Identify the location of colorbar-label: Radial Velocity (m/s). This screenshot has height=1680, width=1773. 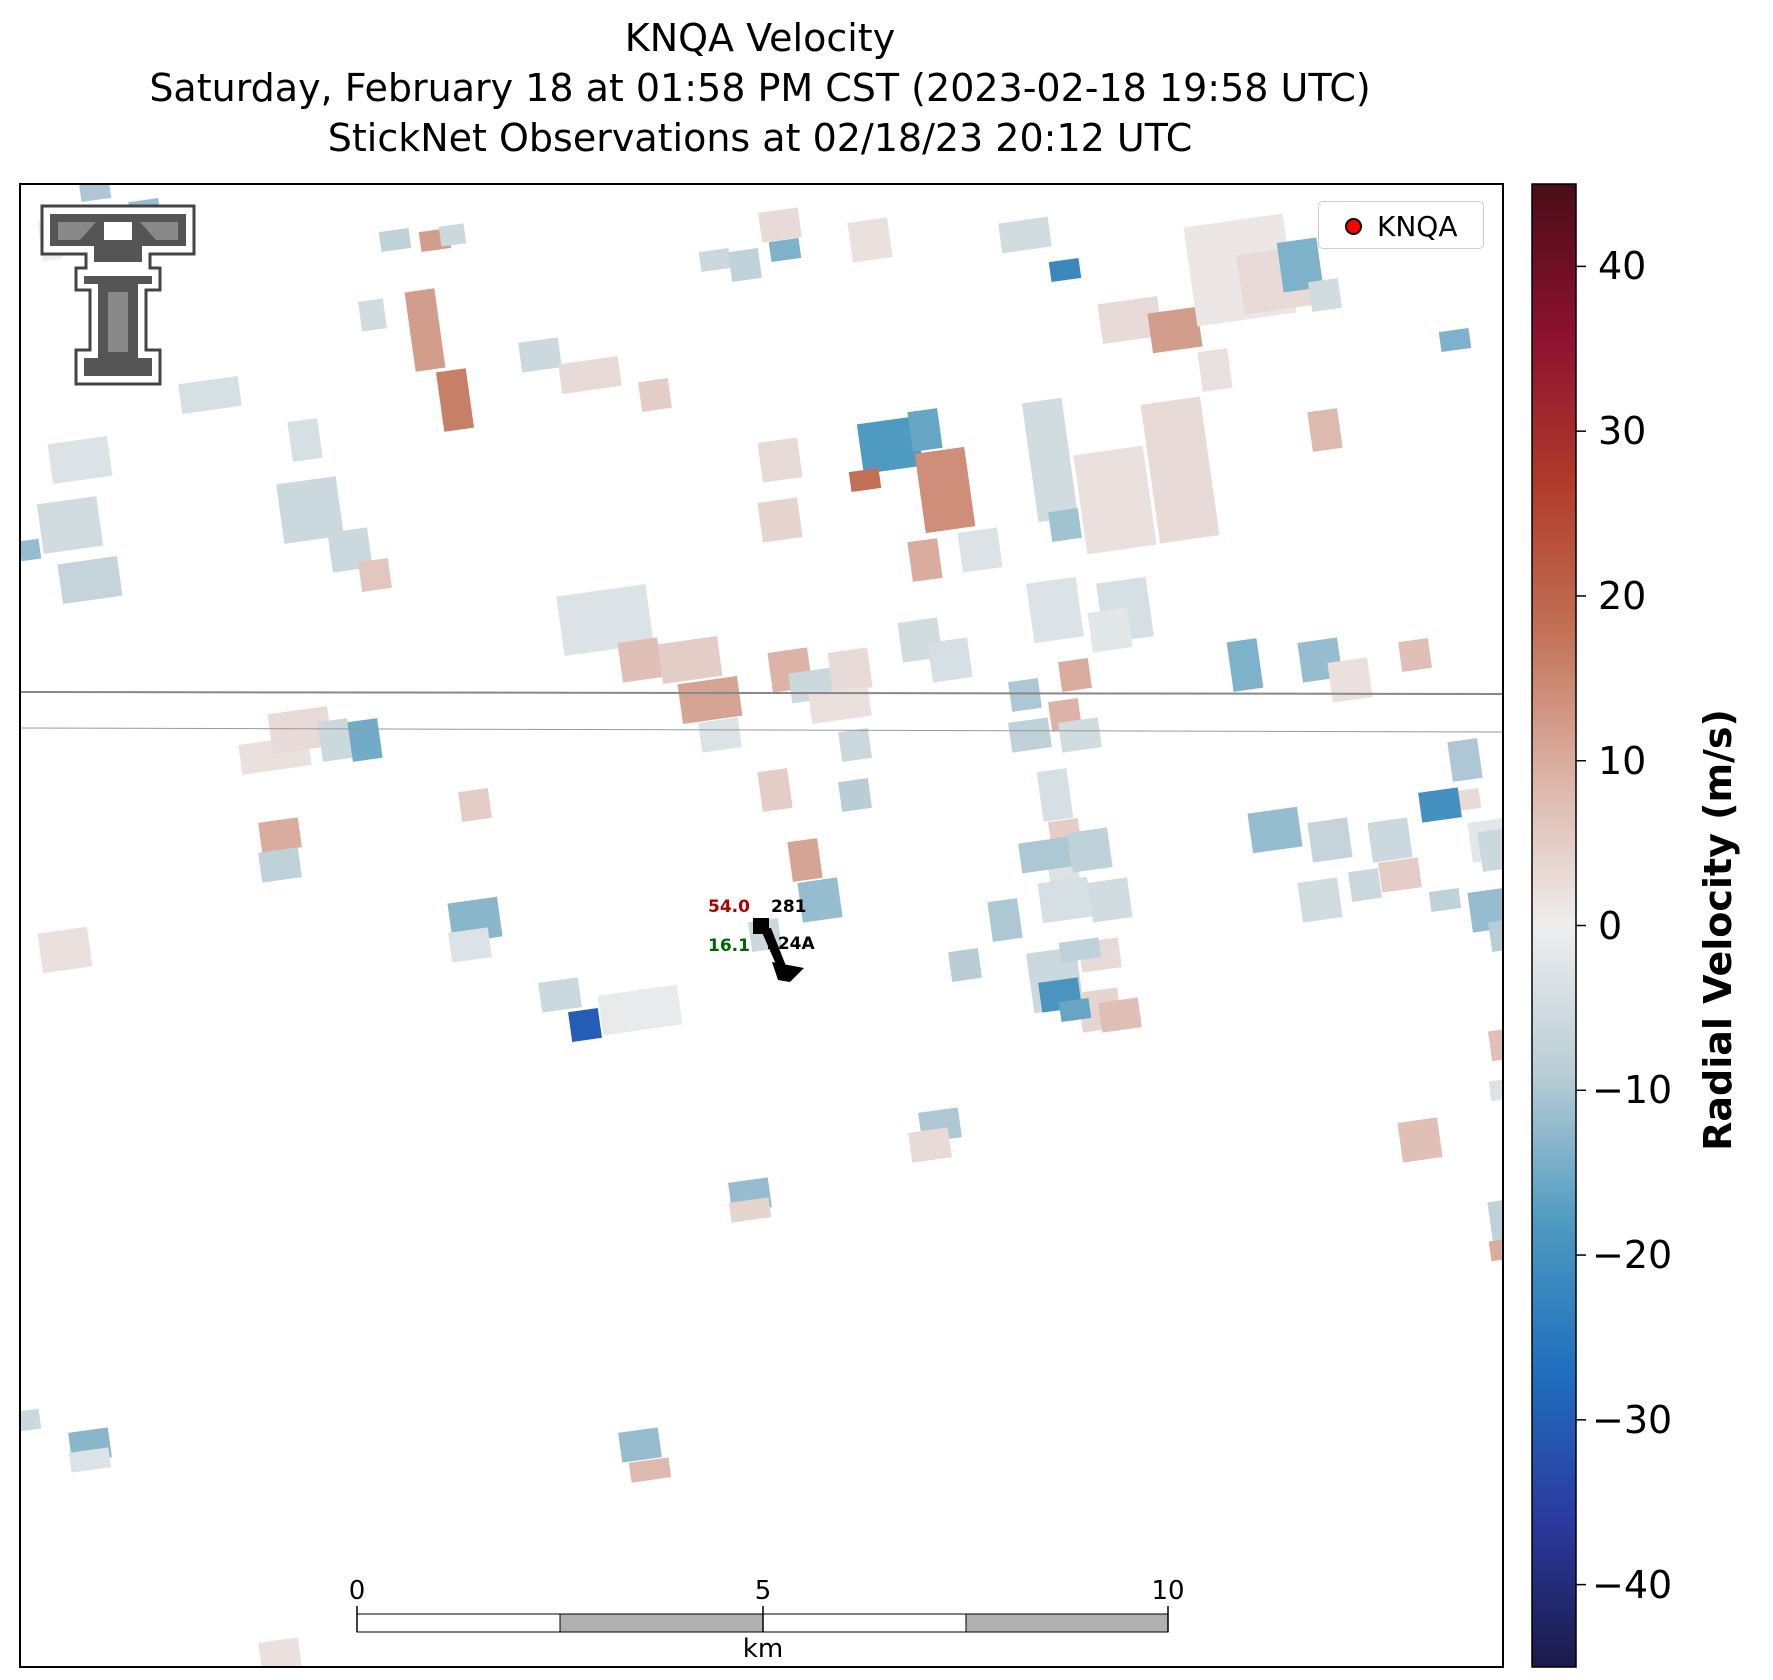
(1718, 930).